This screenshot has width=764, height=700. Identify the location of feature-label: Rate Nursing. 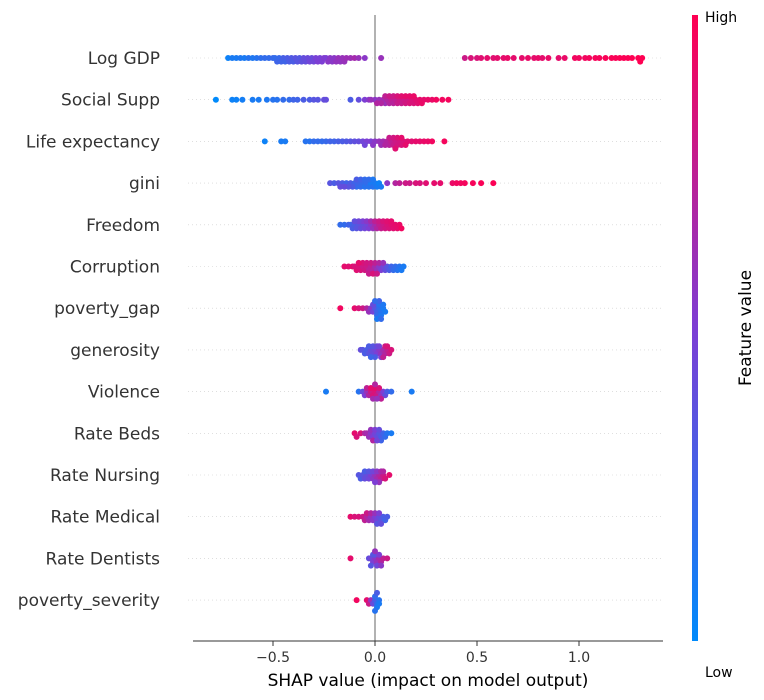
(105, 476).